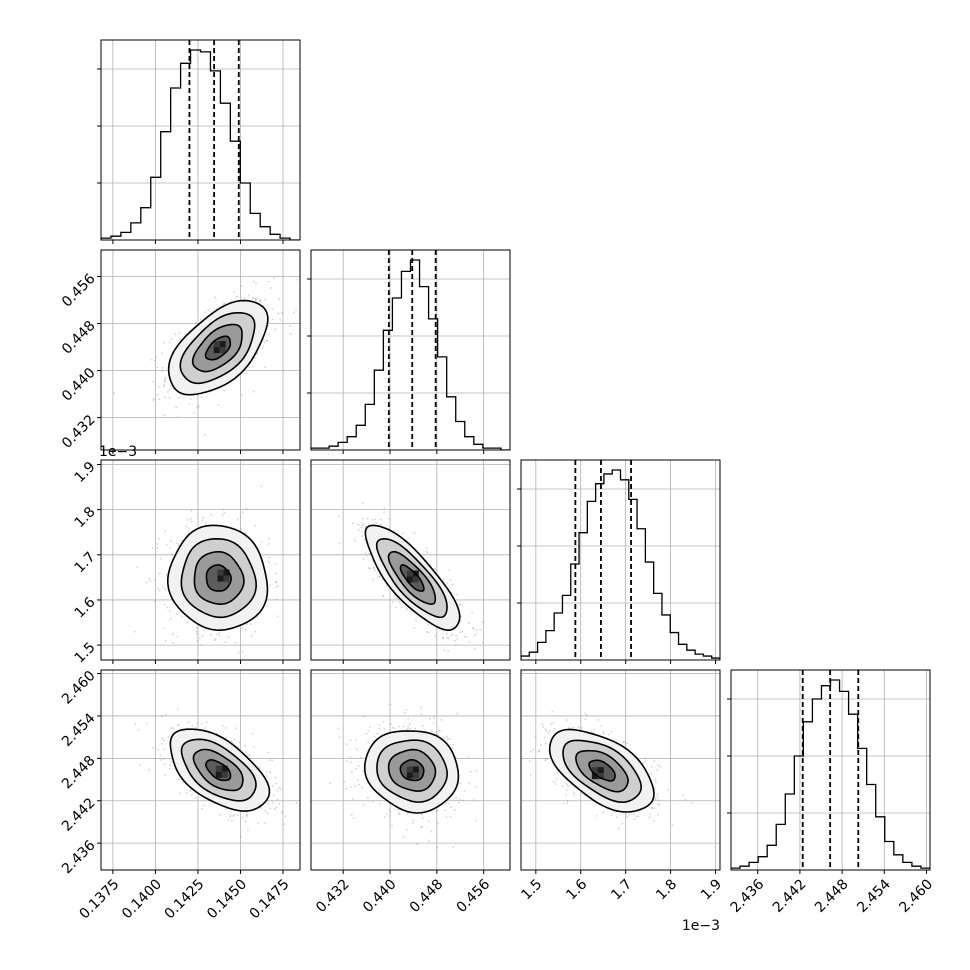 This screenshot has width=970, height=970. What do you see at coordinates (410, 566) in the screenshot?
I see `pair-panel-p1-p2` at bounding box center [410, 566].